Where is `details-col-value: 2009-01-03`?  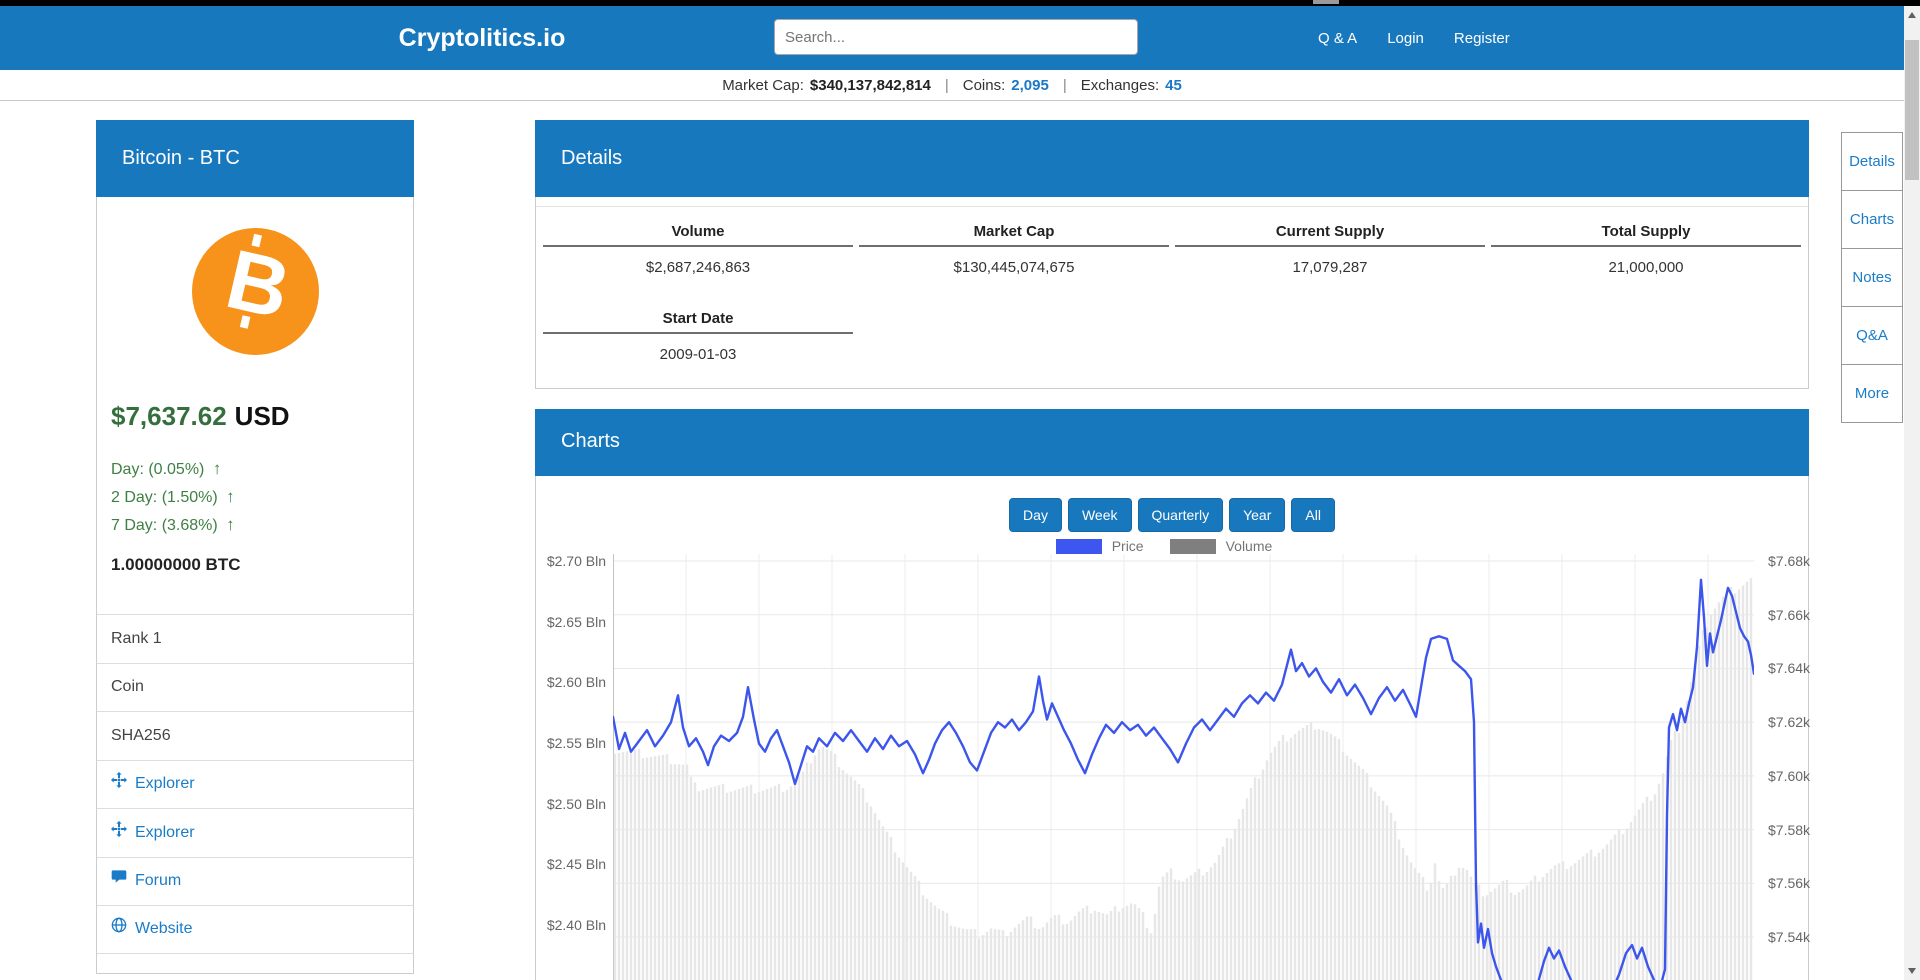
details-col-value: 2009-01-03 is located at coordinates (698, 354).